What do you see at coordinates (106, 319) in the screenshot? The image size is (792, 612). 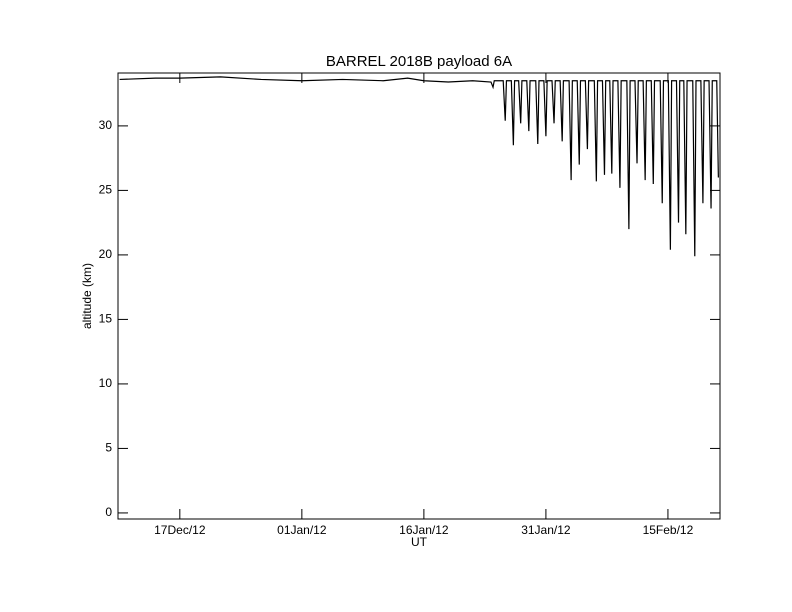 I see `y-tick-label: 15` at bounding box center [106, 319].